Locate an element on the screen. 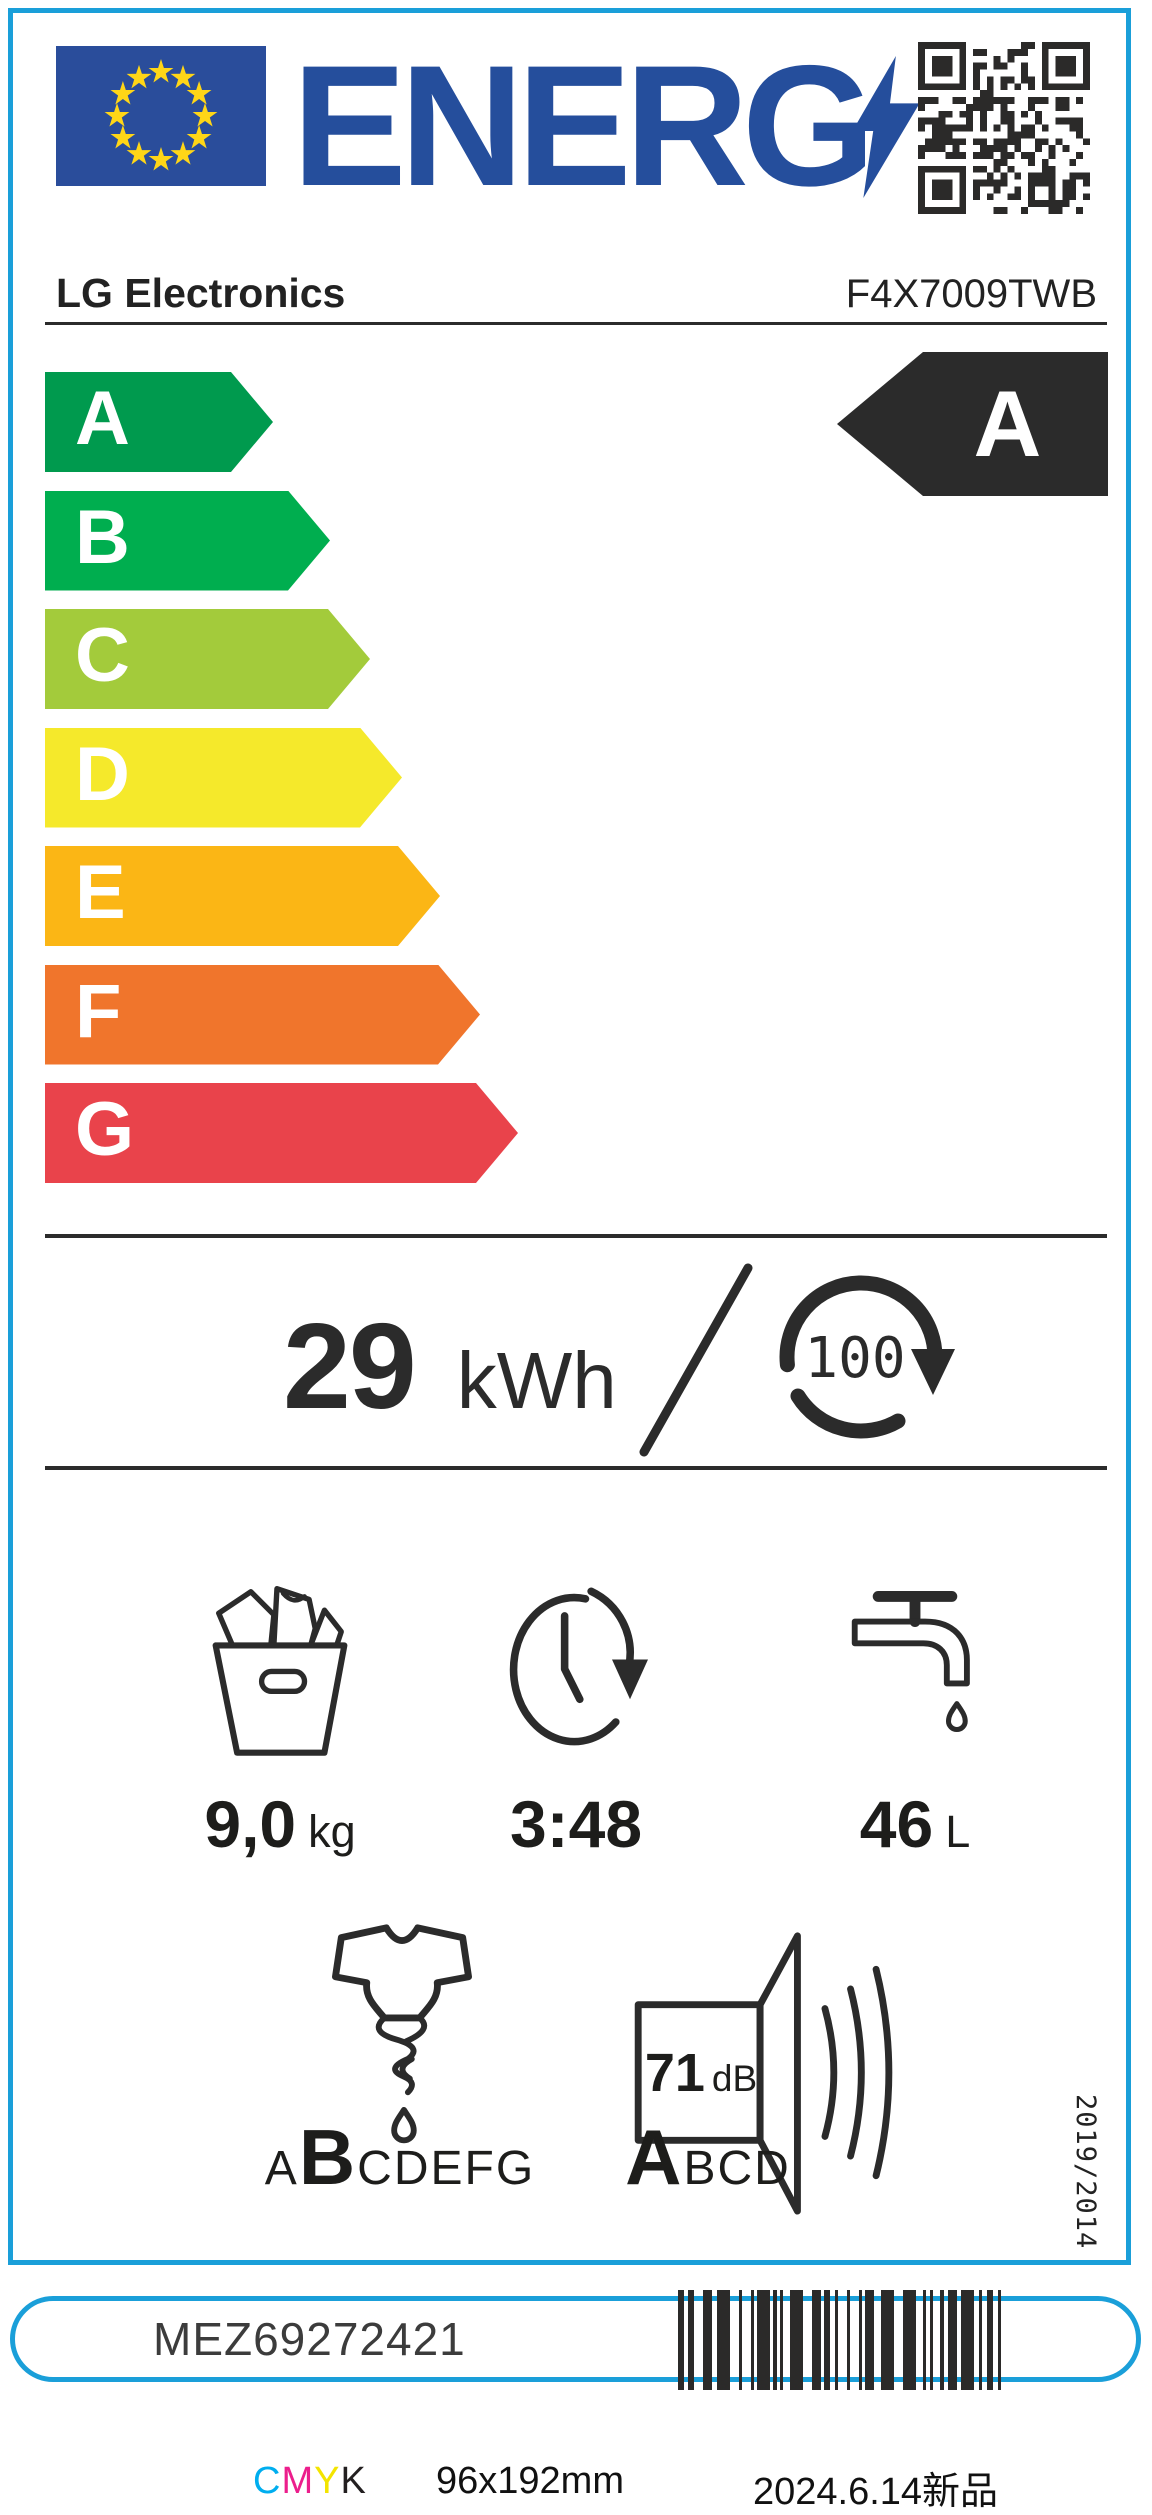  model-identifier: F4X7009TWB is located at coordinates (971, 294).